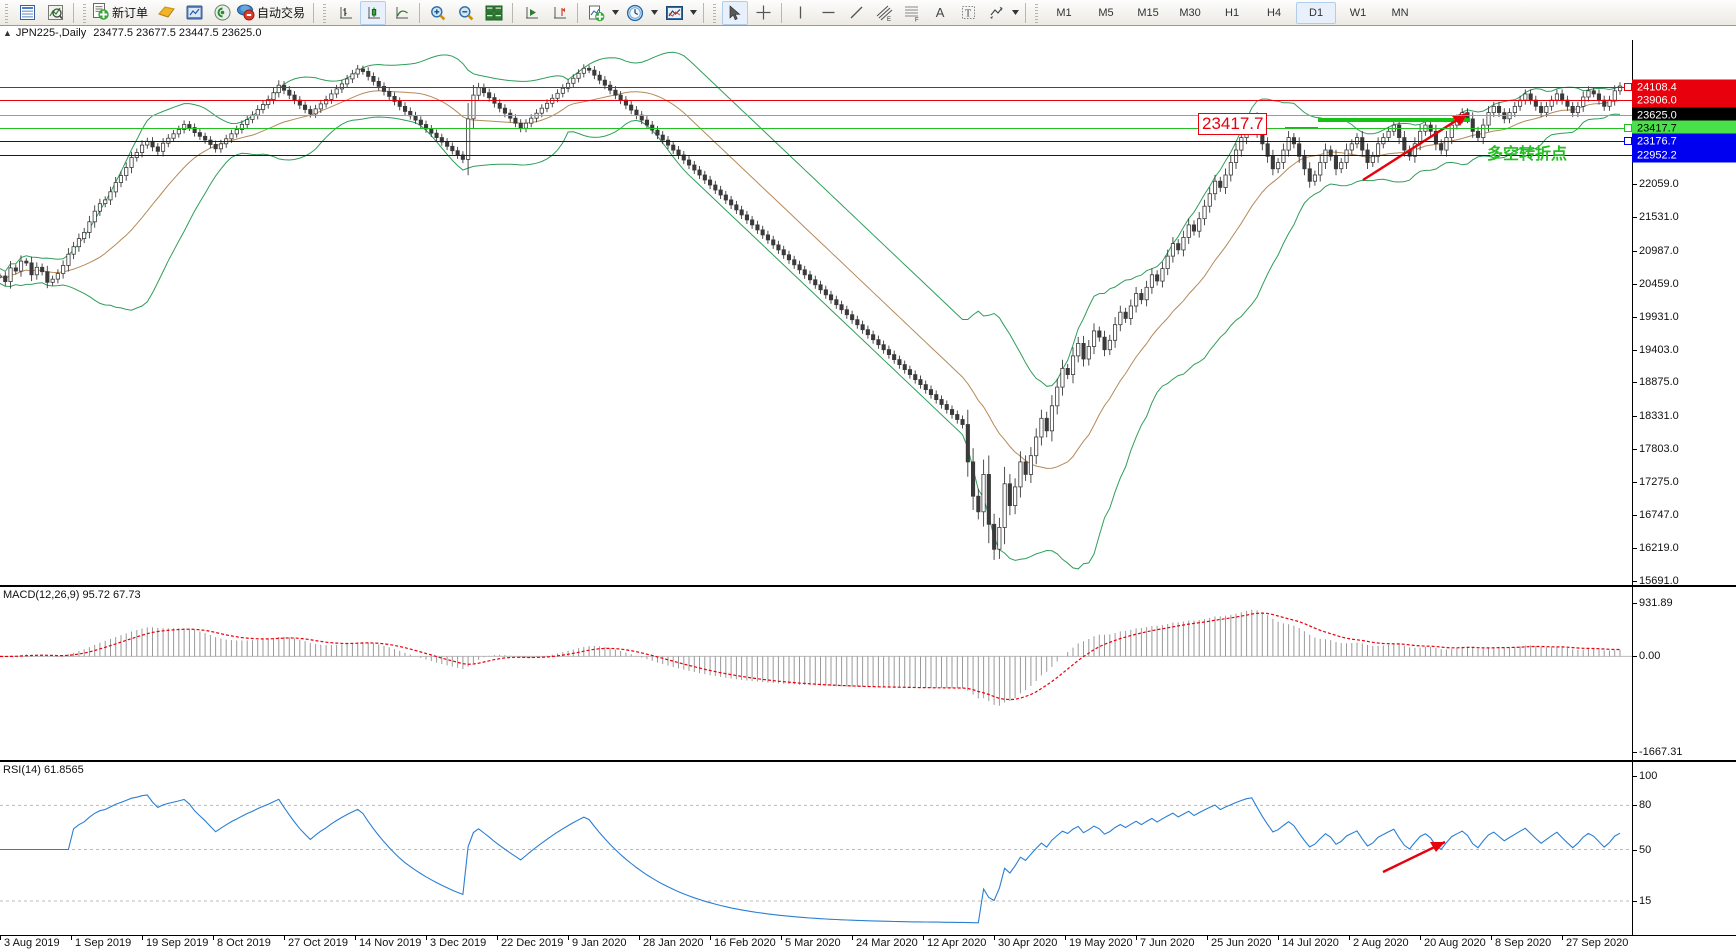  What do you see at coordinates (816, 100) in the screenshot?
I see `price-level-line-23906.0` at bounding box center [816, 100].